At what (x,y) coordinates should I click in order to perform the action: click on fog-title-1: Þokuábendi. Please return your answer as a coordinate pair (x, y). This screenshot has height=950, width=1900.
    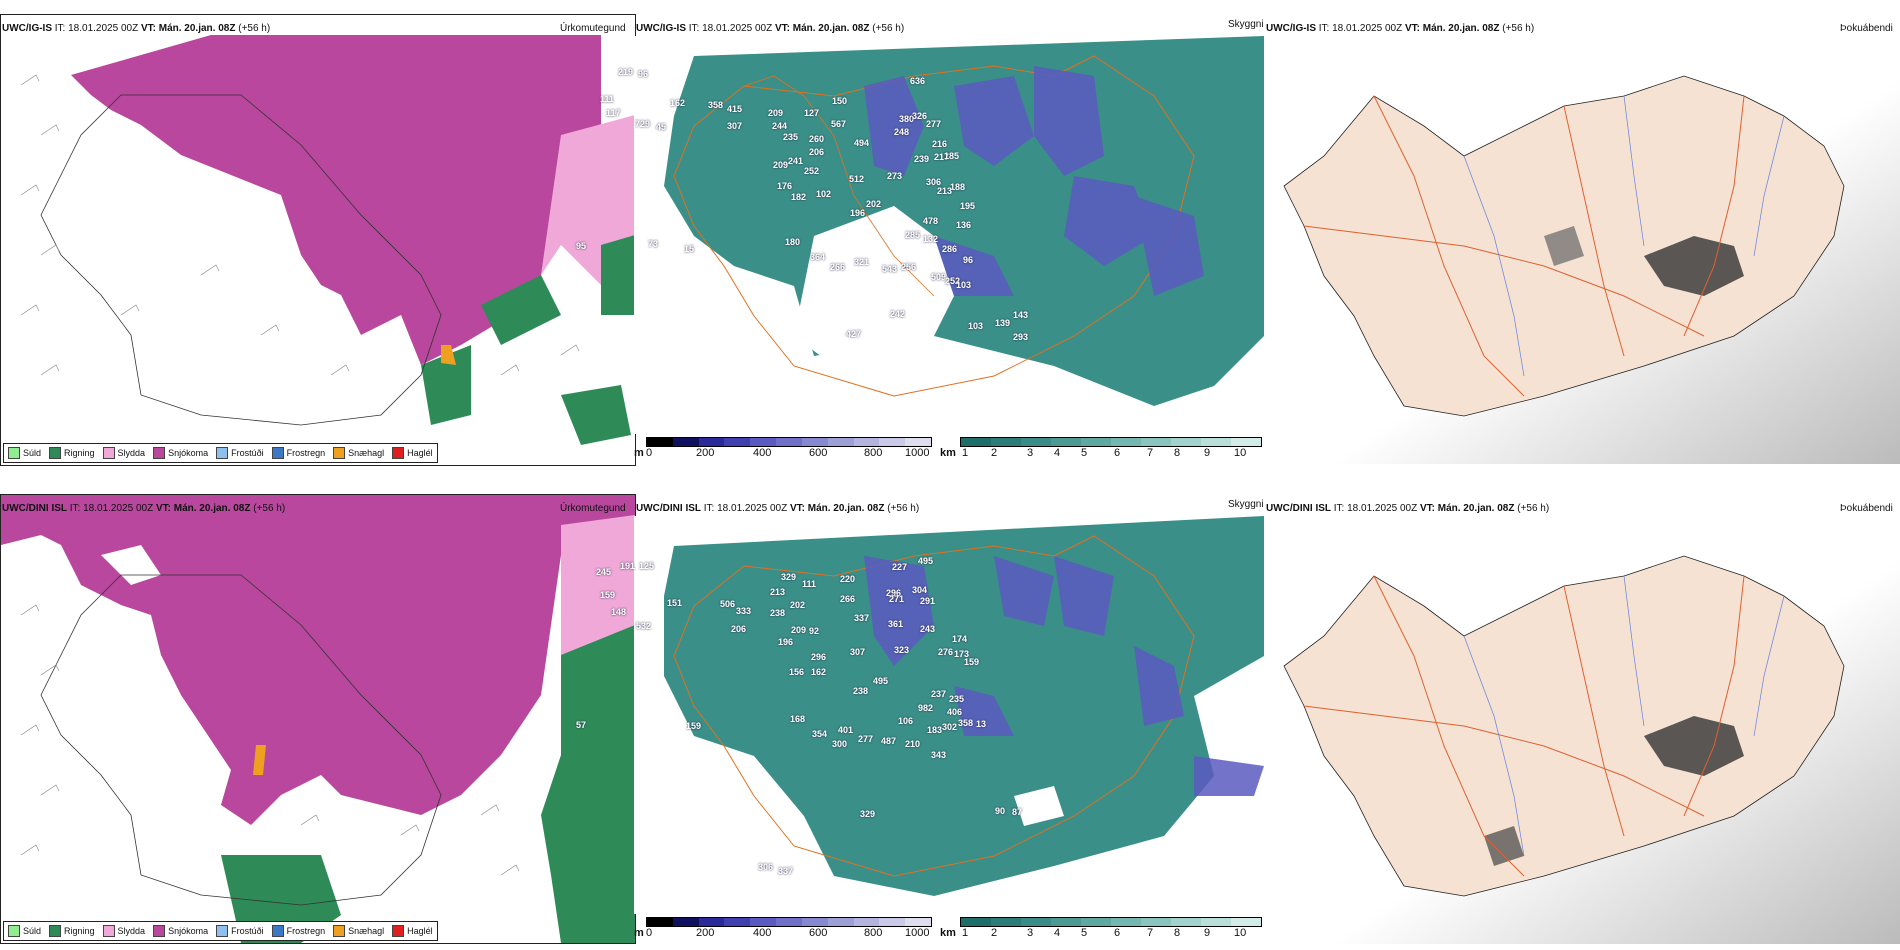
    Looking at the image, I should click on (1866, 28).